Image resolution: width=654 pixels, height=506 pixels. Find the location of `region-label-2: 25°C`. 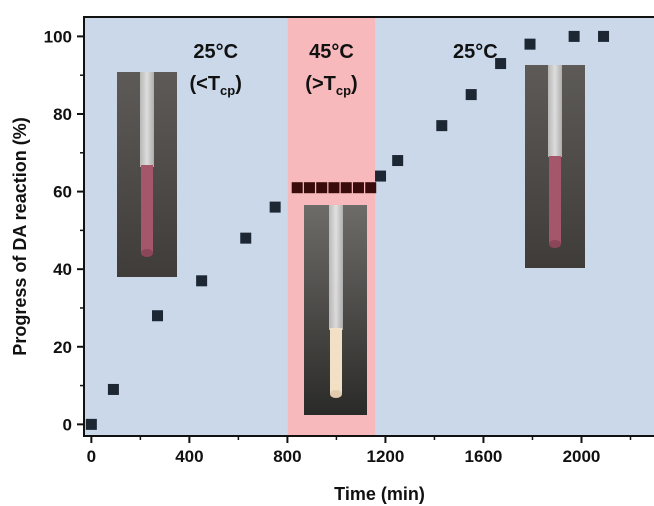

region-label-2: 25°C is located at coordinates (475, 52).